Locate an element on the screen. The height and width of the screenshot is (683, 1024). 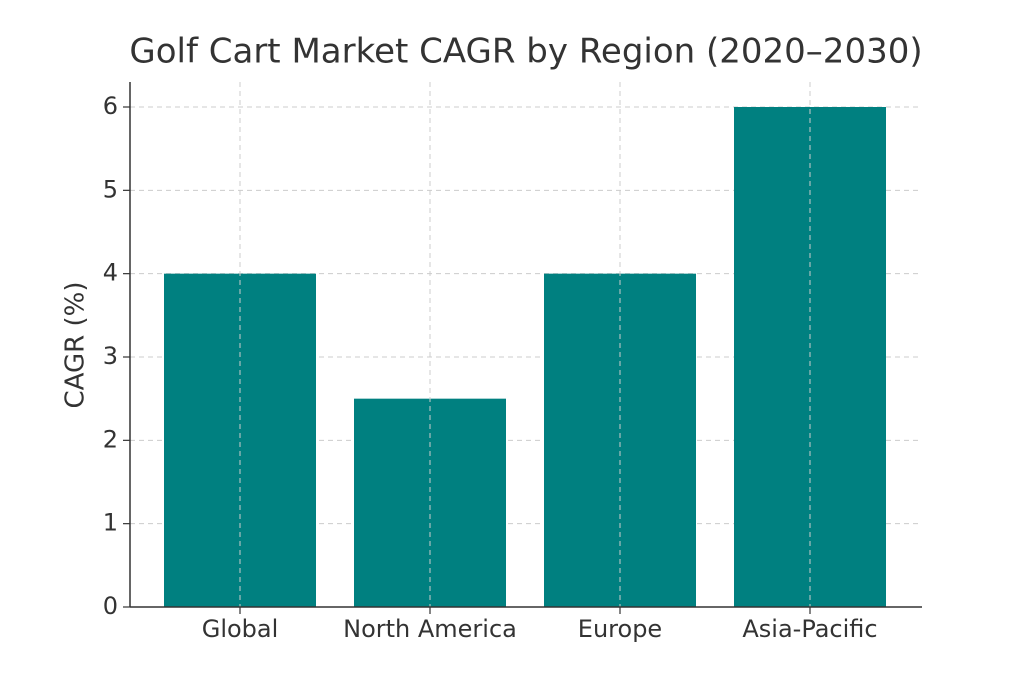
y-axis-label: CAGR (%) is located at coordinates (76, 345).